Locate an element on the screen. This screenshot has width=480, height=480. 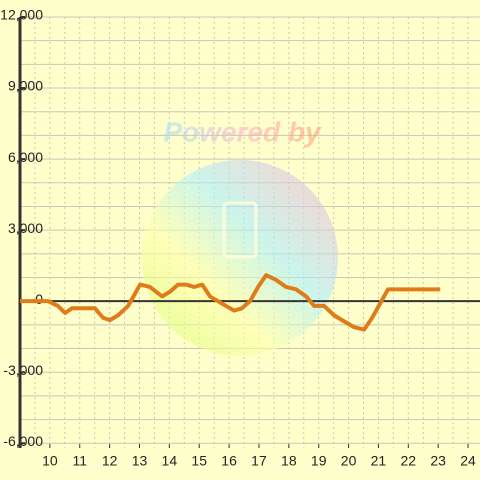
x-tick-label: 20 is located at coordinates (349, 461).